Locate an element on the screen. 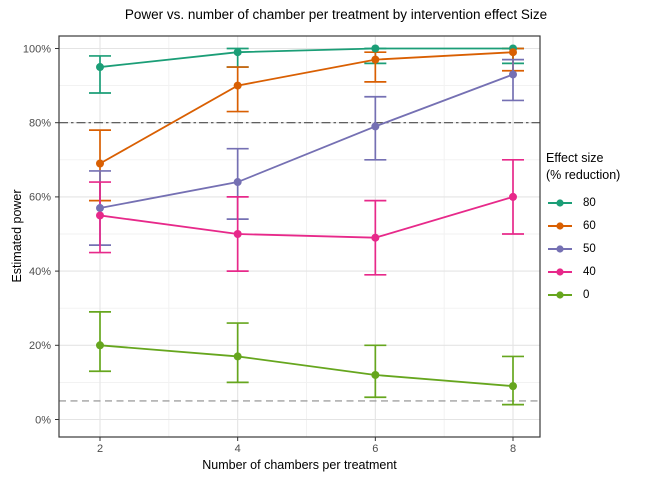  legend-label-80: 80 is located at coordinates (589, 202).